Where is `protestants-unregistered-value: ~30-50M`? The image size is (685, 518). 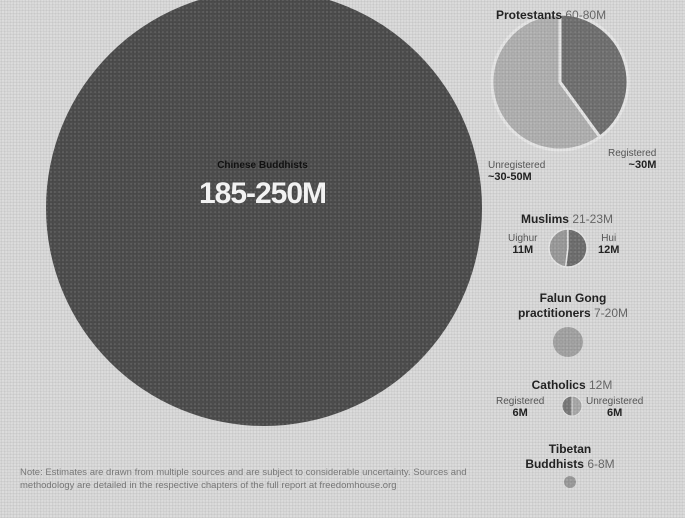
protestants-unregistered-value: ~30-50M is located at coordinates (516, 177).